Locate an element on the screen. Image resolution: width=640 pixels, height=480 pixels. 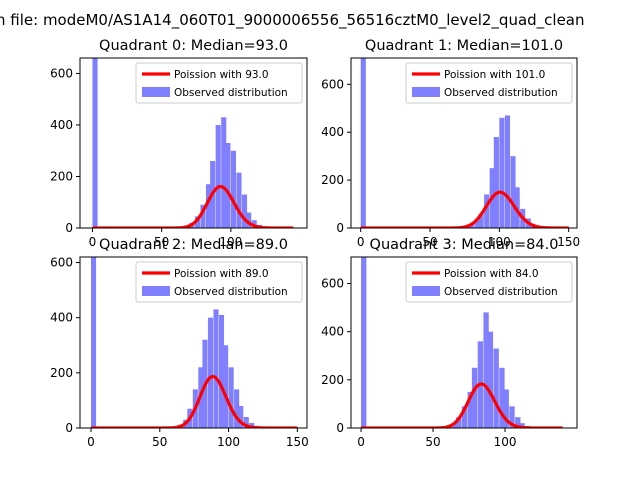
subplot-title: Quadrant 3: Median=84.0 is located at coordinates (464, 245).